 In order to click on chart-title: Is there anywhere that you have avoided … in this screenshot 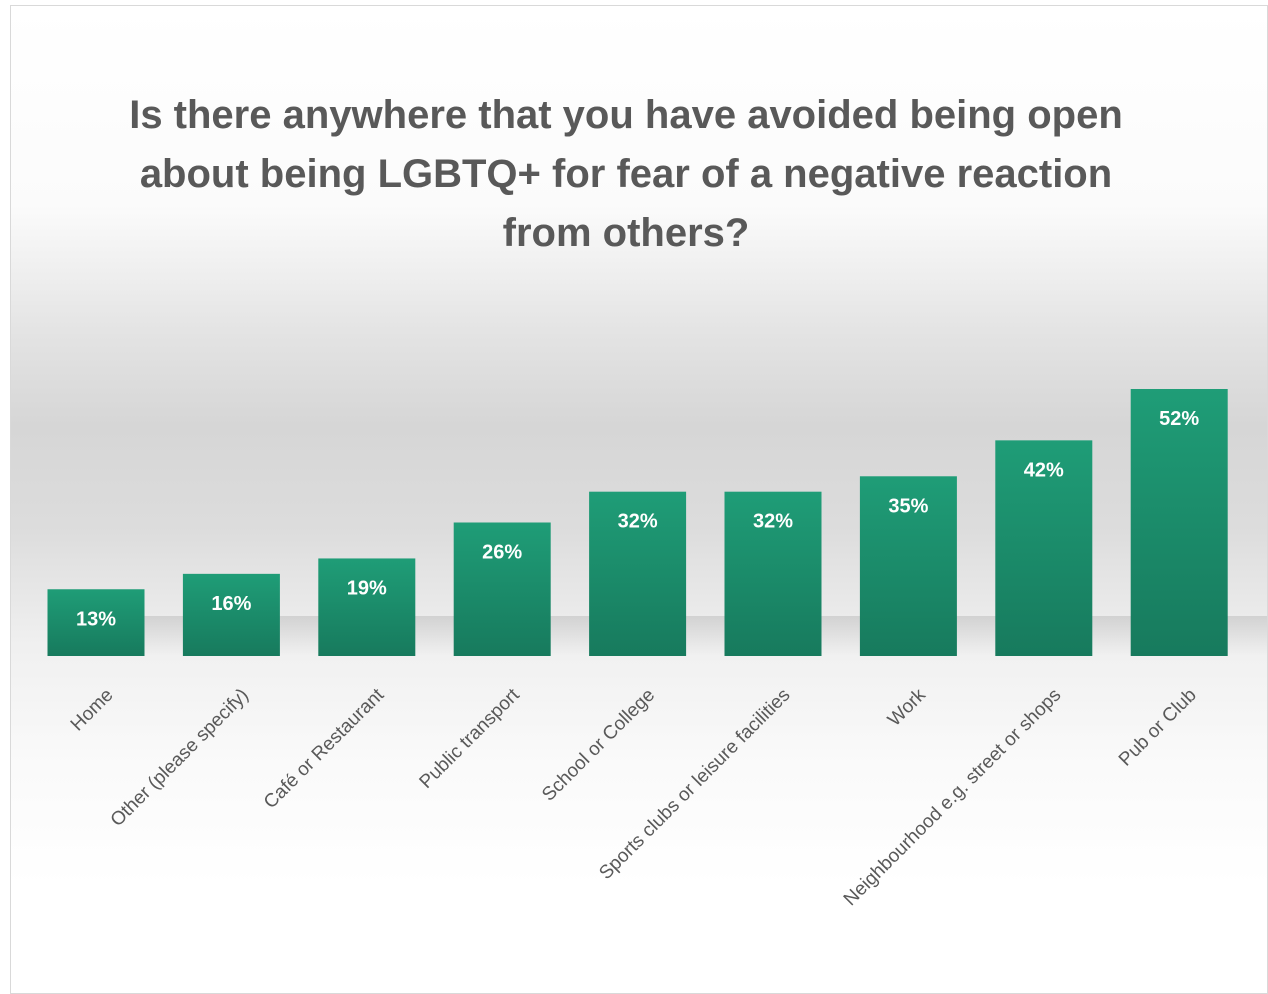, I will do `click(626, 174)`.